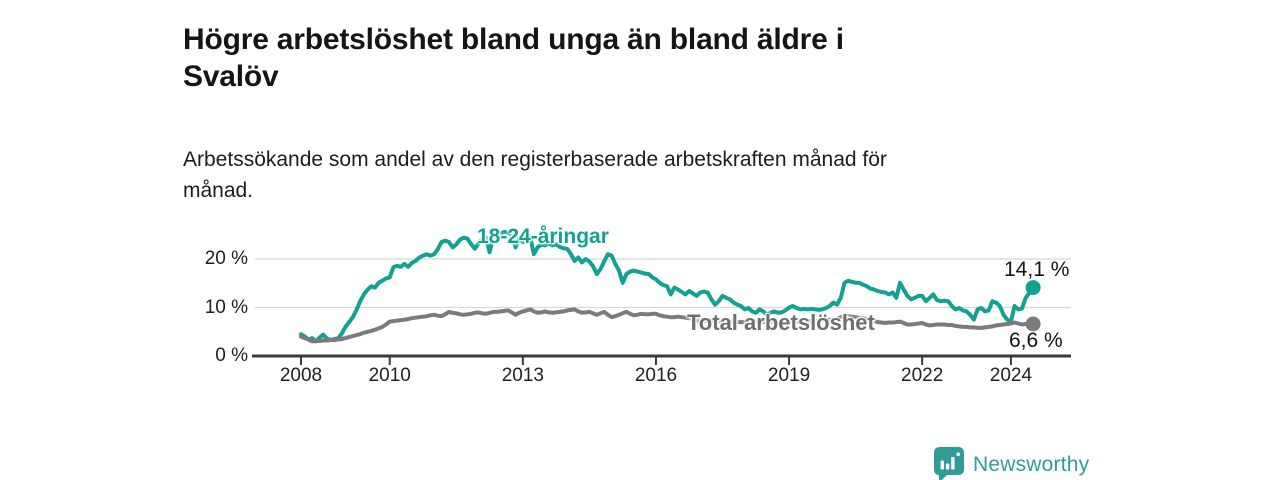 This screenshot has width=1280, height=480. Describe the element at coordinates (218, 190) in the screenshot. I see `subtitle-line-2: månad.` at that location.